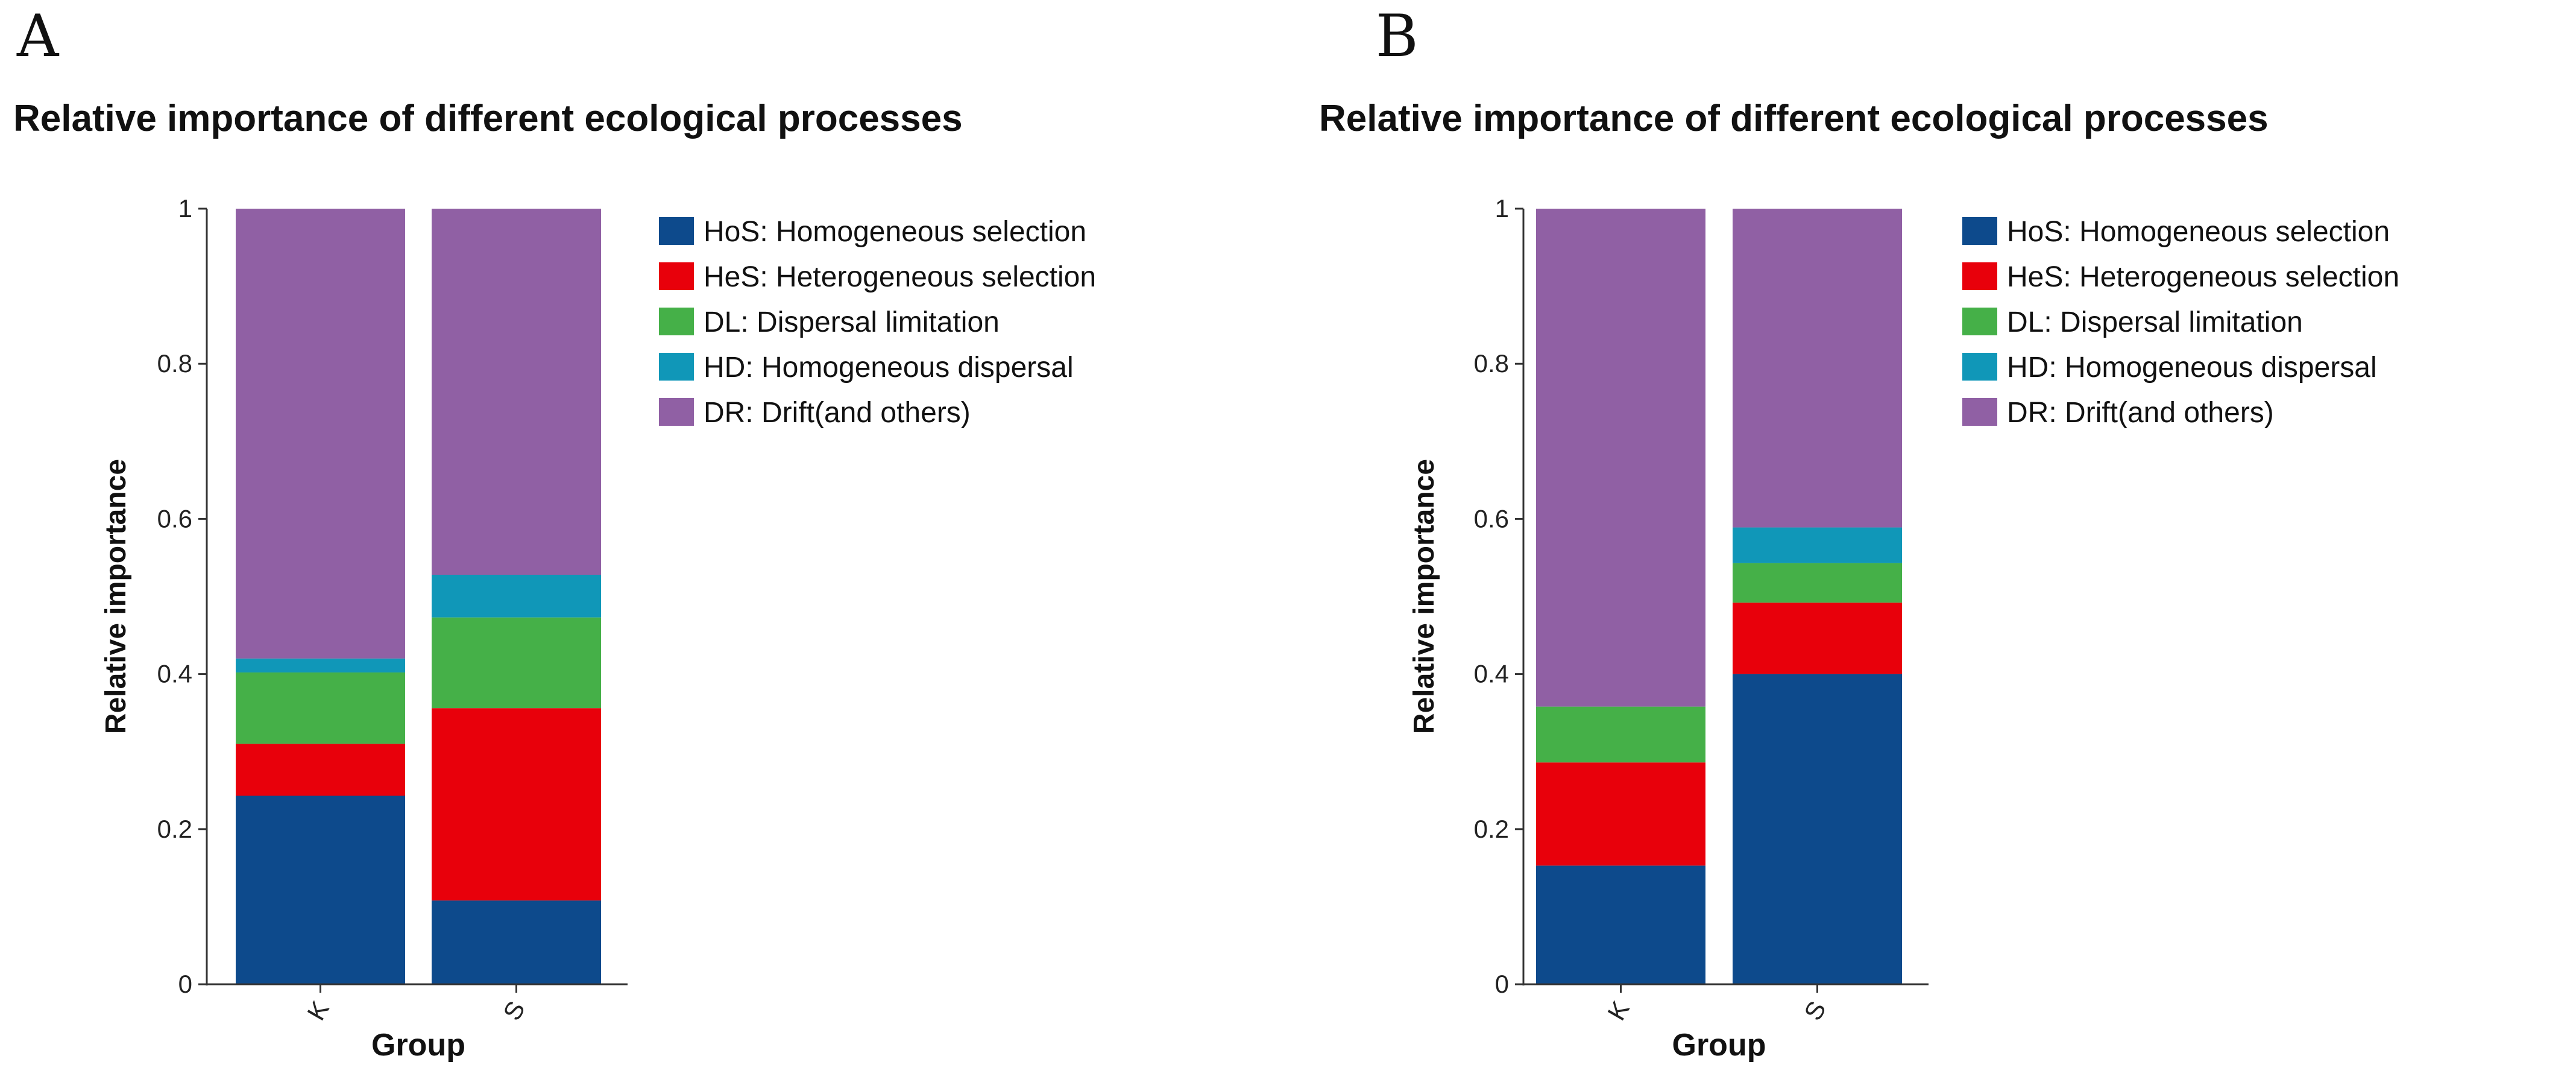 This screenshot has height=1088, width=2576. Describe the element at coordinates (1397, 36) in the screenshot. I see `panel-letter: B` at that location.